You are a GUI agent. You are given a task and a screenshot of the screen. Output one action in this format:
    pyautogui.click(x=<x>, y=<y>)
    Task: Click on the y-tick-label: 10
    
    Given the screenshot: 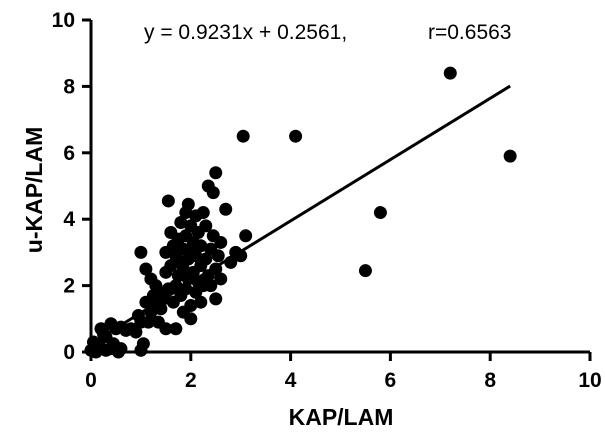 What is the action you would take?
    pyautogui.click(x=63, y=20)
    